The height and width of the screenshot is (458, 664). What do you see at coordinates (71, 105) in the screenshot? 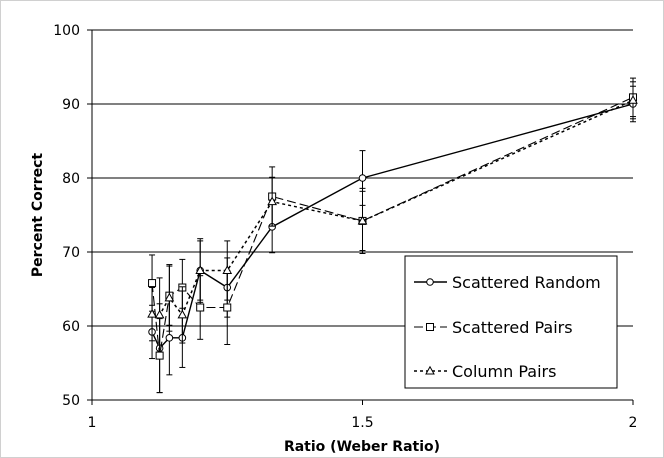
I see `y-tick-label: 90` at bounding box center [71, 105].